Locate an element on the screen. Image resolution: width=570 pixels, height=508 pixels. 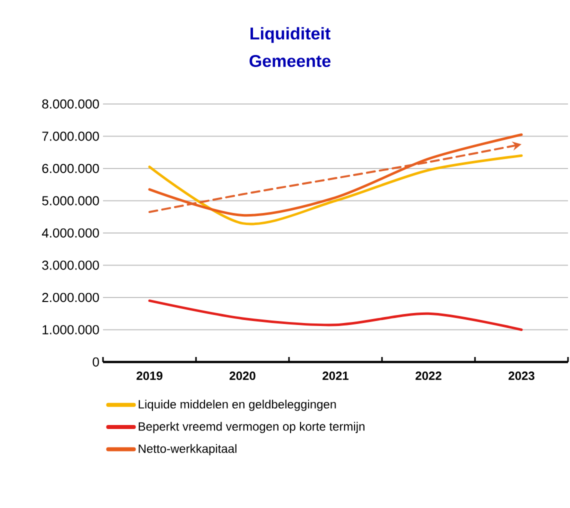
chart-subtitle: Gemeente is located at coordinates (290, 61).